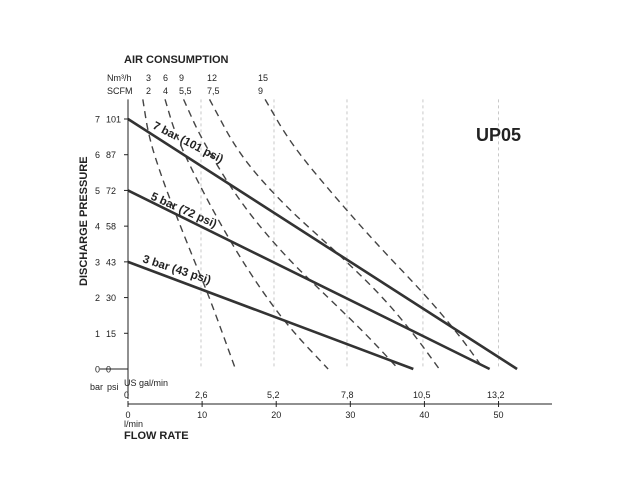  Describe the element at coordinates (96, 387) in the screenshot. I see `y-unit-bar: bar` at that location.